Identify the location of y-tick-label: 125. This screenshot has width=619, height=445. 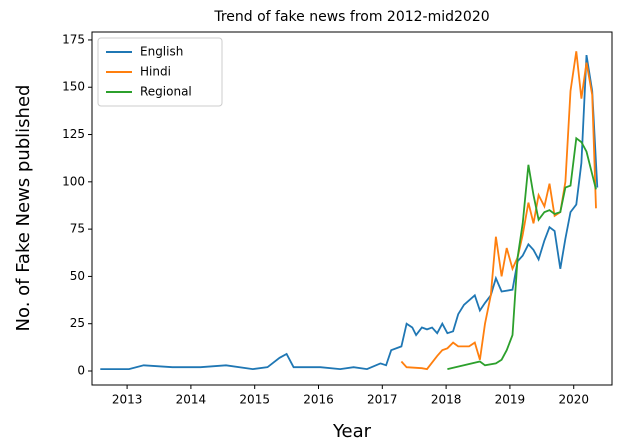
(73, 134).